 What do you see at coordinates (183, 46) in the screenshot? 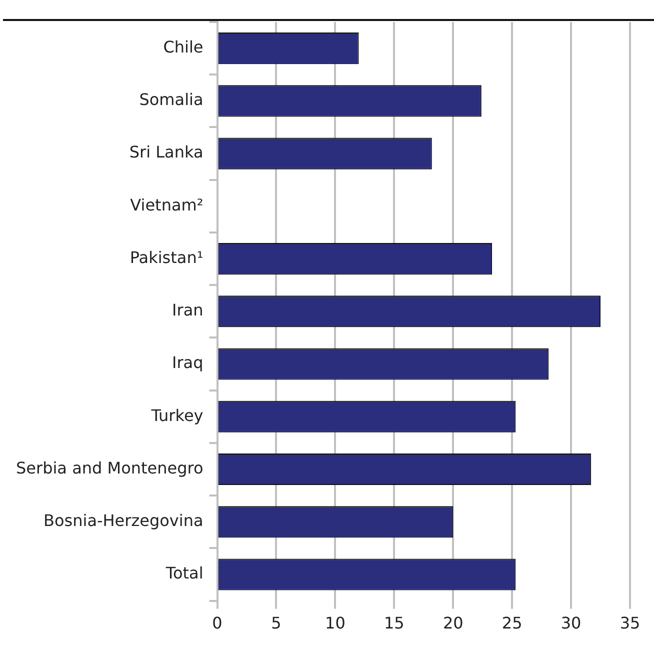
I see `y-tick-label: Chile` at bounding box center [183, 46].